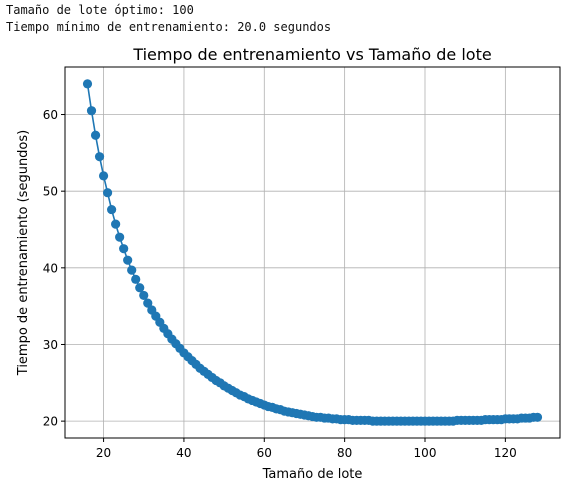 The width and height of the screenshot is (584, 492). I want to click on y-tick-label: 50, so click(50, 192).